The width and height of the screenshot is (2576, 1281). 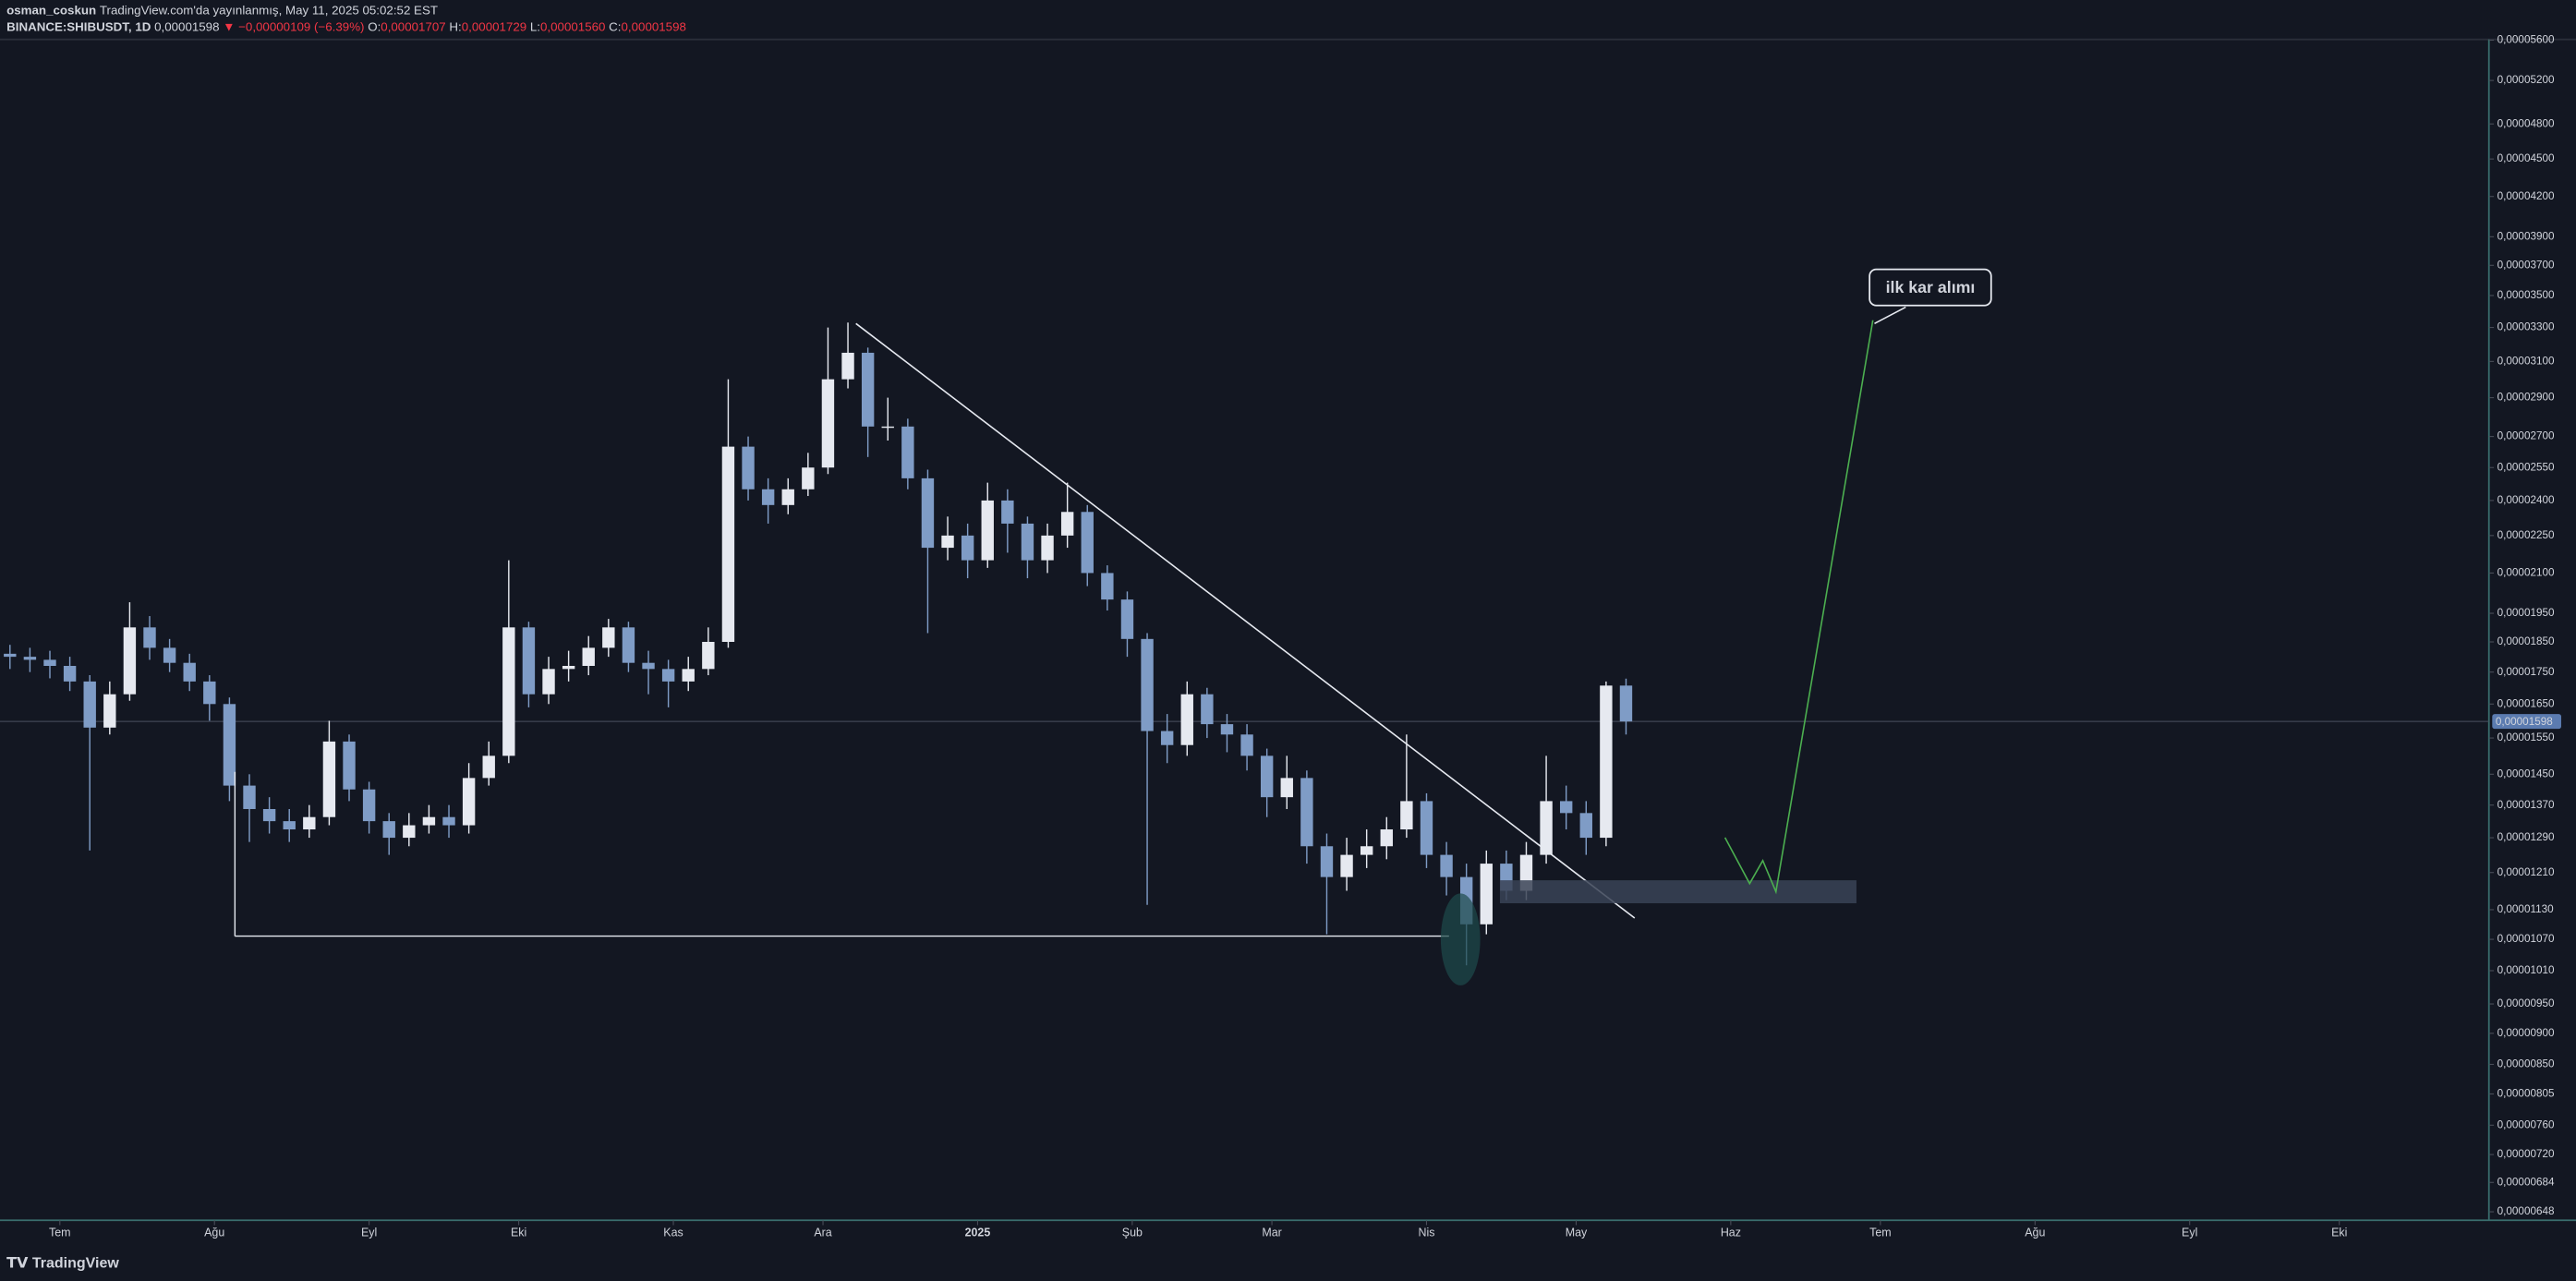 What do you see at coordinates (2526, 361) in the screenshot?
I see `y-tick-label: 0,00003100` at bounding box center [2526, 361].